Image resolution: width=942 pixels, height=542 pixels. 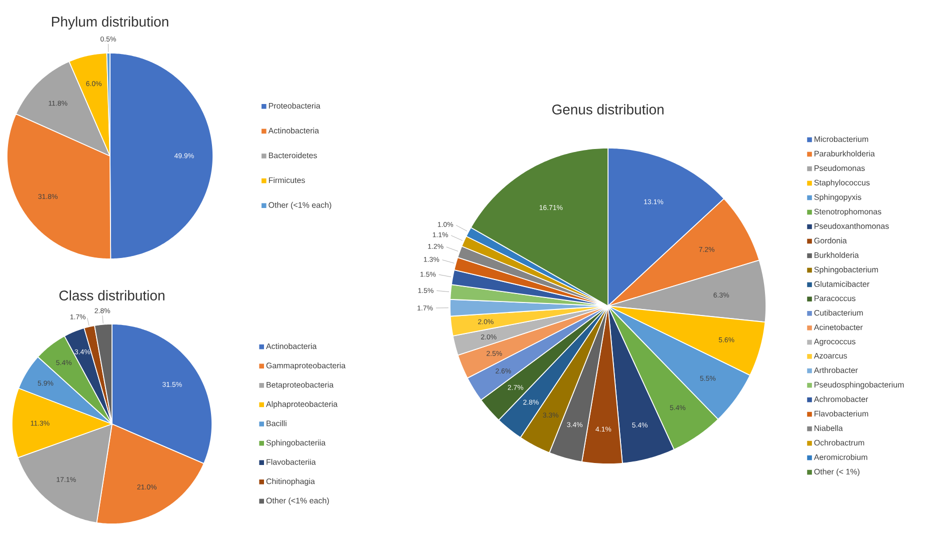 I want to click on legend-label: Other (< 1%), so click(x=837, y=472).